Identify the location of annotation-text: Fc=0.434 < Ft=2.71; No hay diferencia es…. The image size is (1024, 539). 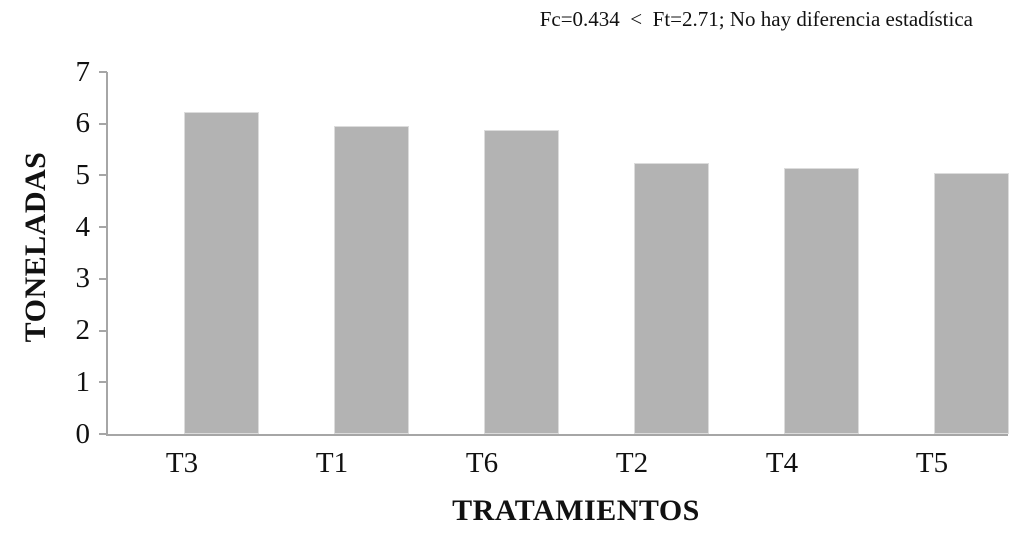
(756, 19).